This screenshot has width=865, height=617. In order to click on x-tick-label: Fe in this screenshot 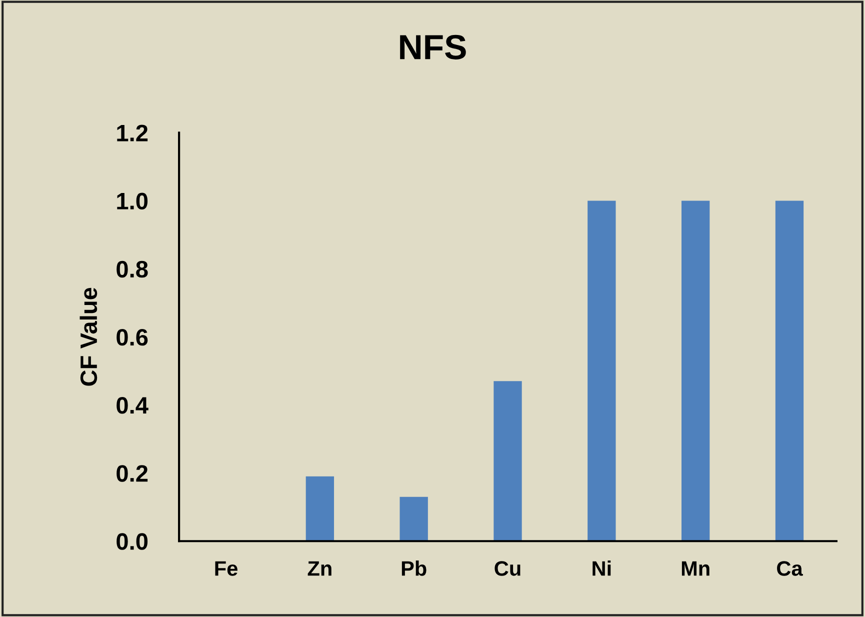, I will do `click(226, 568)`.